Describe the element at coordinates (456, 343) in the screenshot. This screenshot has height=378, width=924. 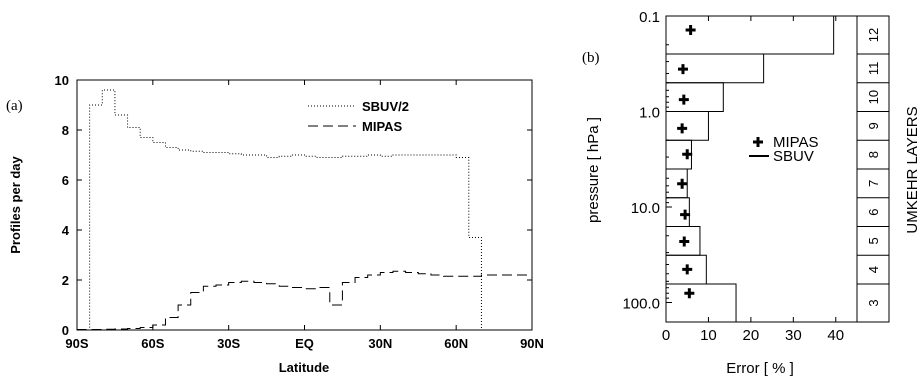
I see `a-x-tick-label: 60N` at that location.